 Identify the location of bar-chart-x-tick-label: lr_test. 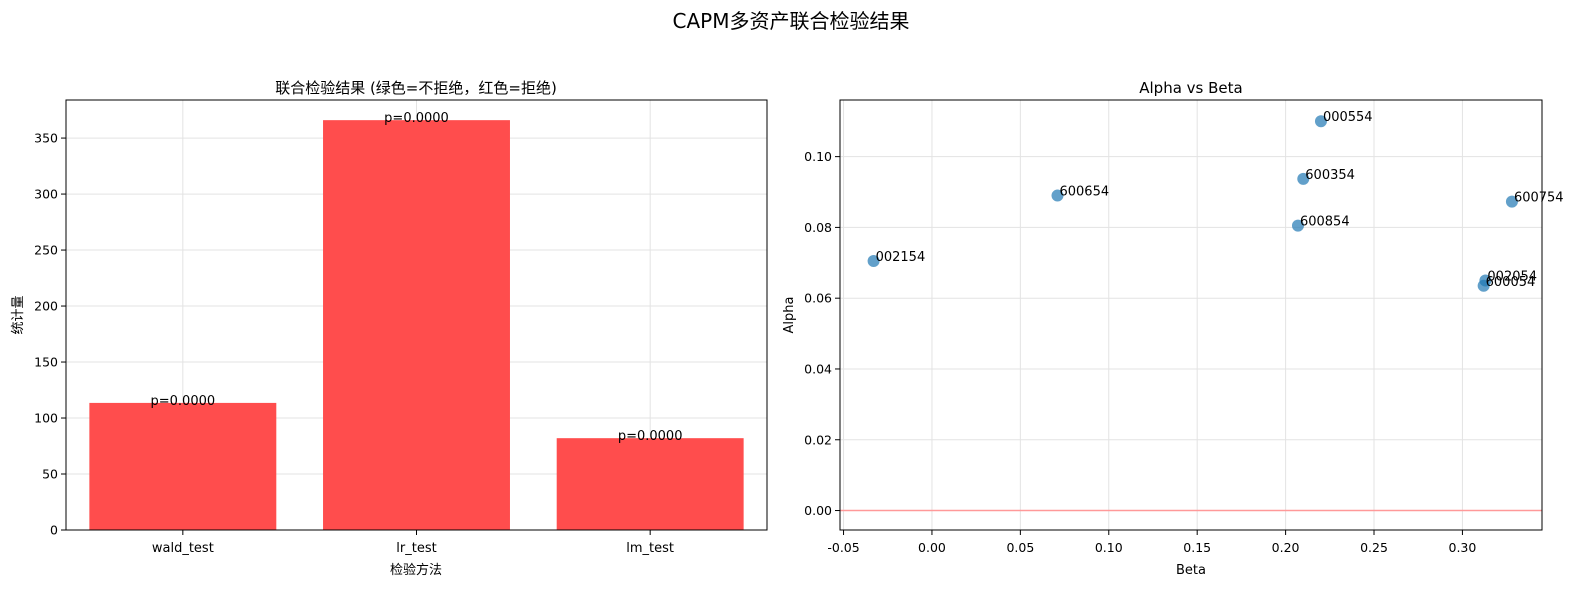
(416, 548).